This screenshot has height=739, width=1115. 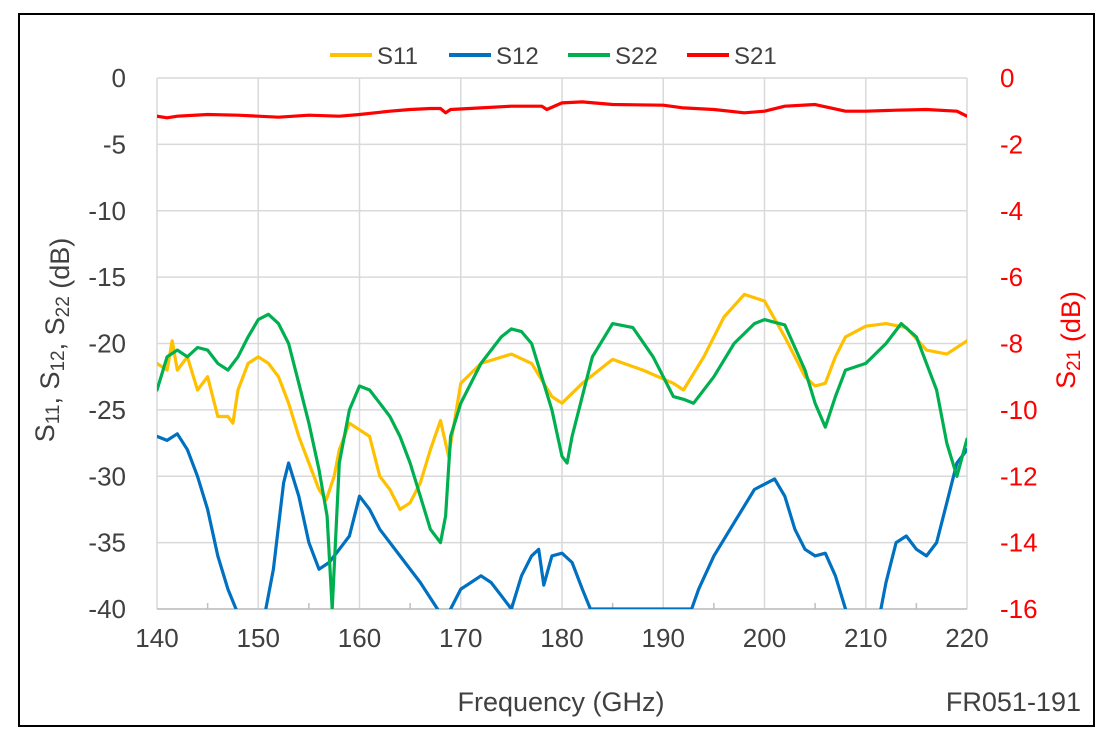 I want to click on y-right-tick-label: 0, so click(x=1007, y=78).